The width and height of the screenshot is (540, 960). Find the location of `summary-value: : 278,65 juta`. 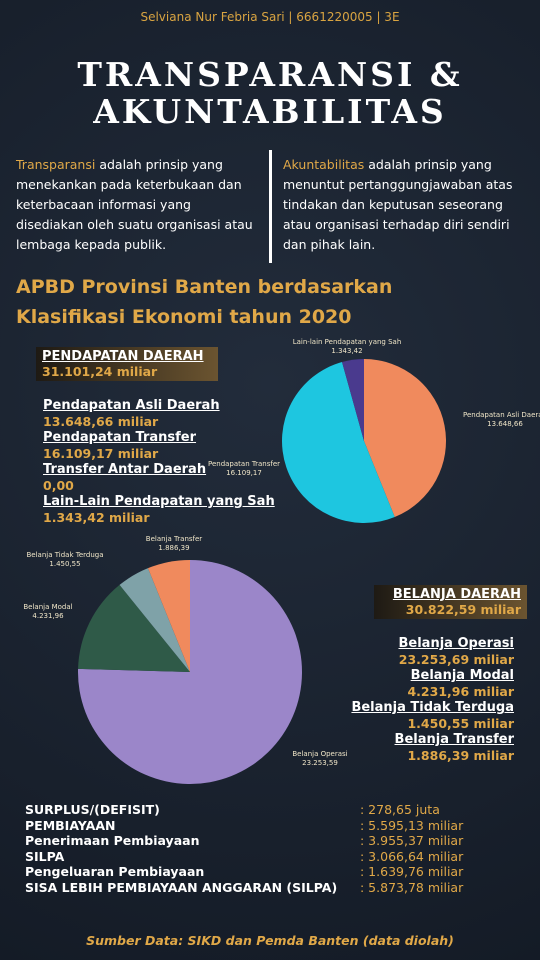

summary-value: : 278,65 juta is located at coordinates (400, 809).